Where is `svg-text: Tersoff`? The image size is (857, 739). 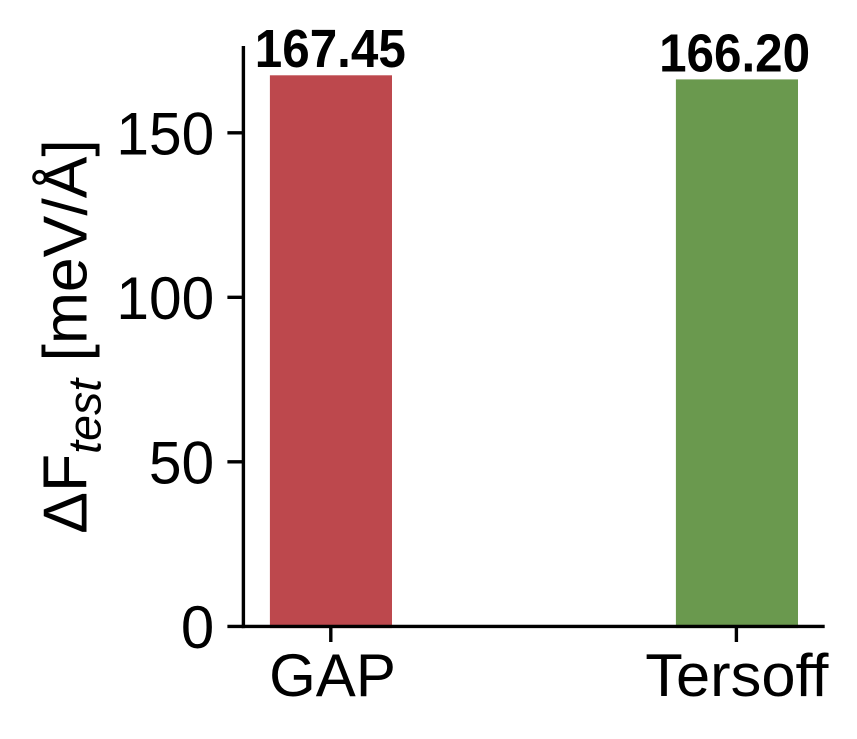
svg-text: Tersoff is located at coordinates (737, 675).